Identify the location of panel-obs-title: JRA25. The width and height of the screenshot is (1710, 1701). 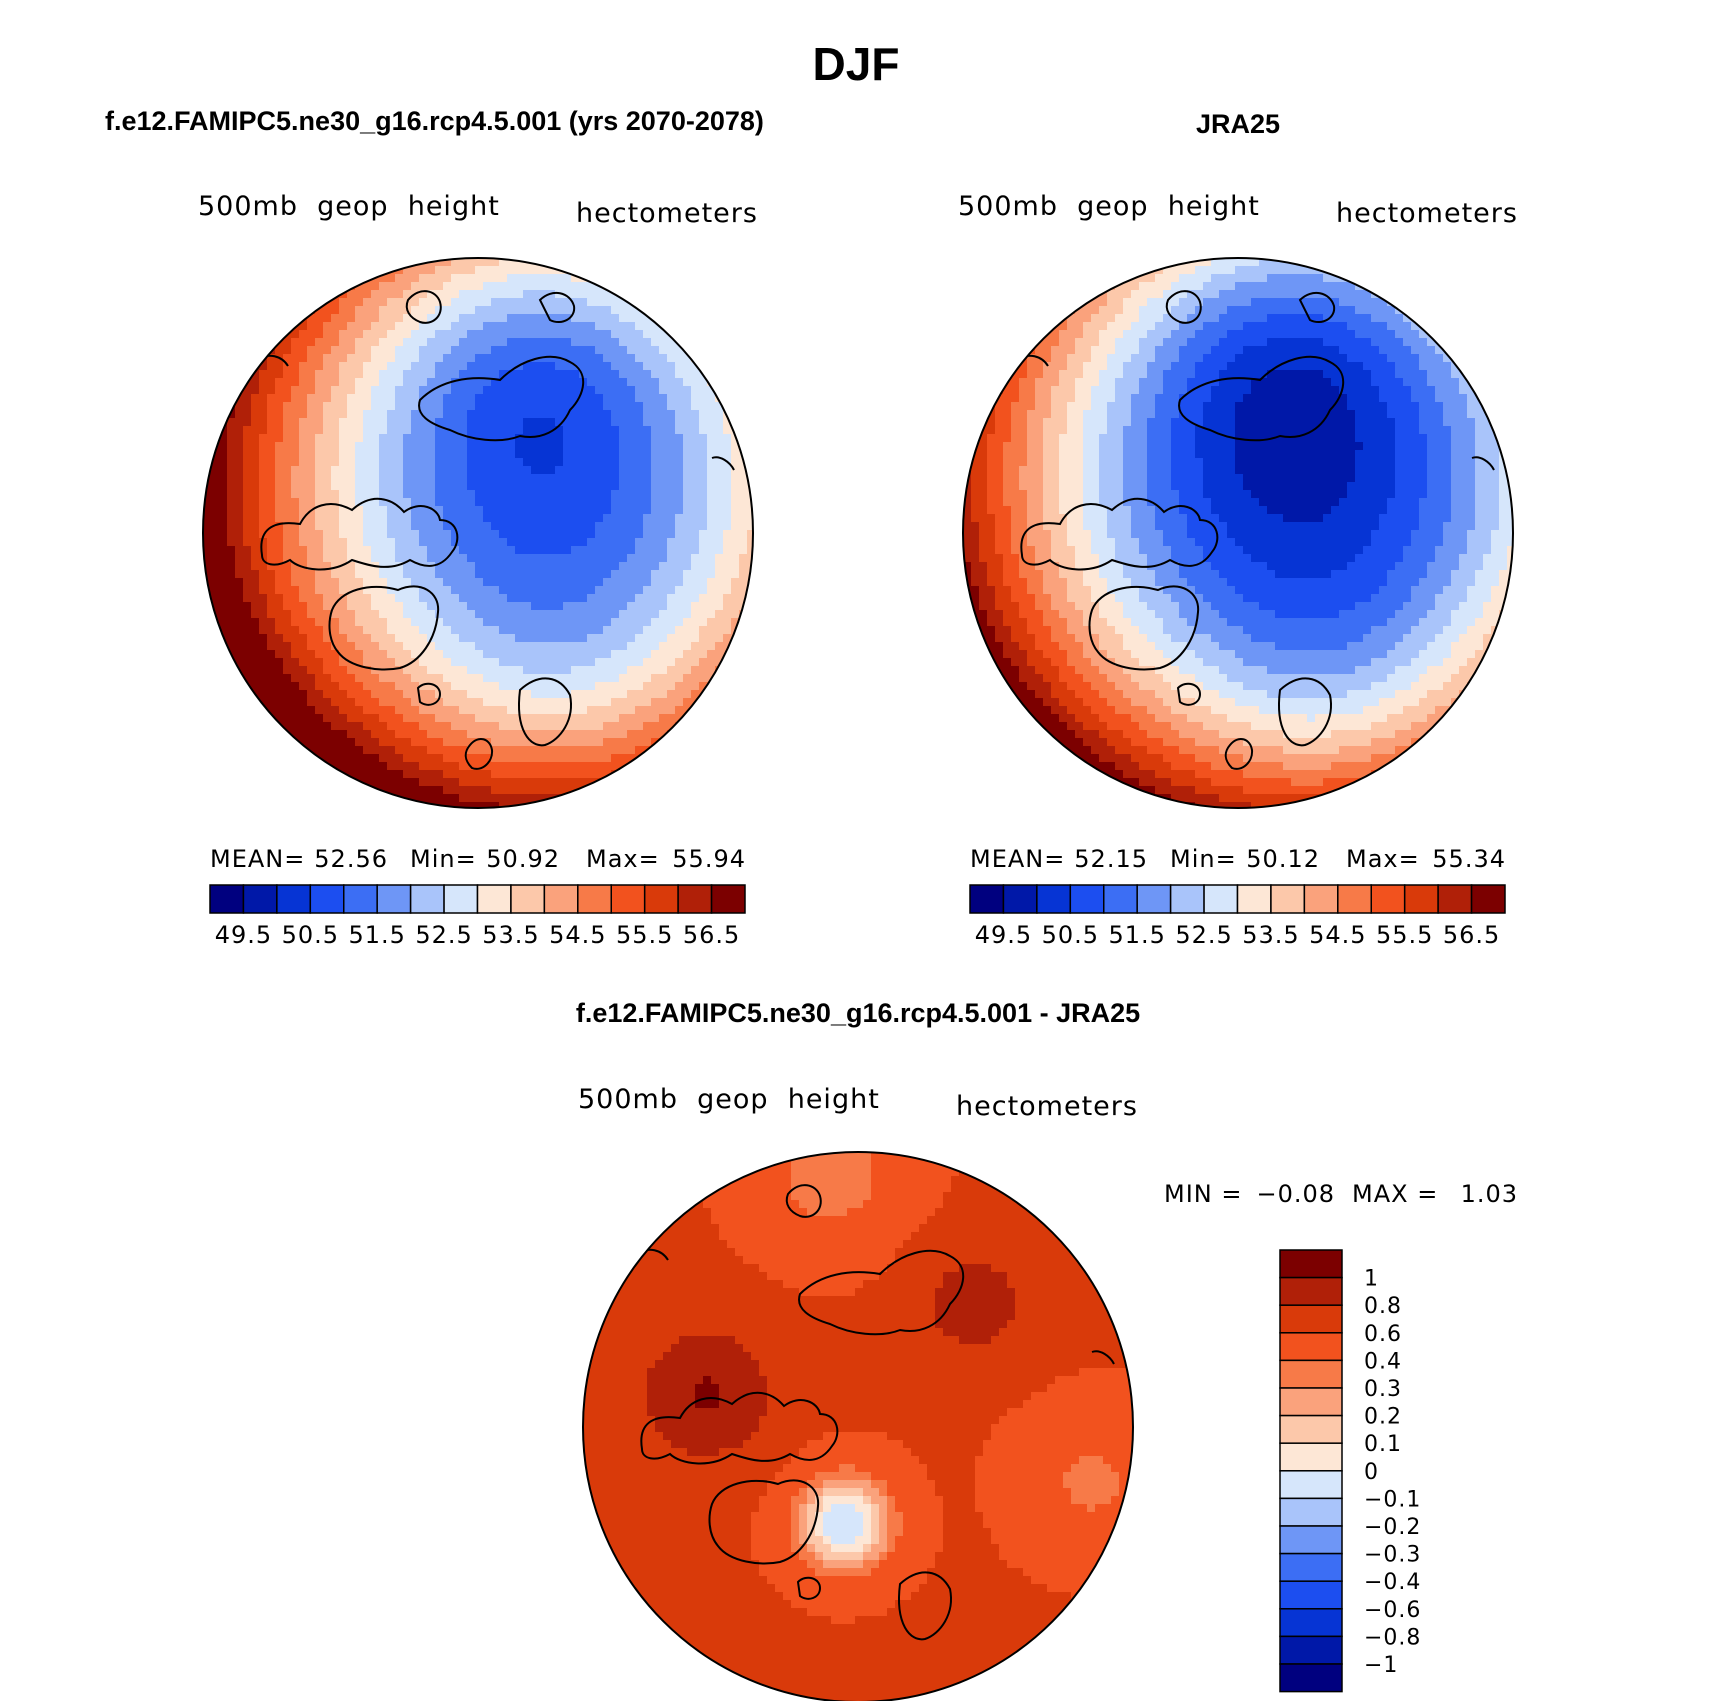
(1238, 124).